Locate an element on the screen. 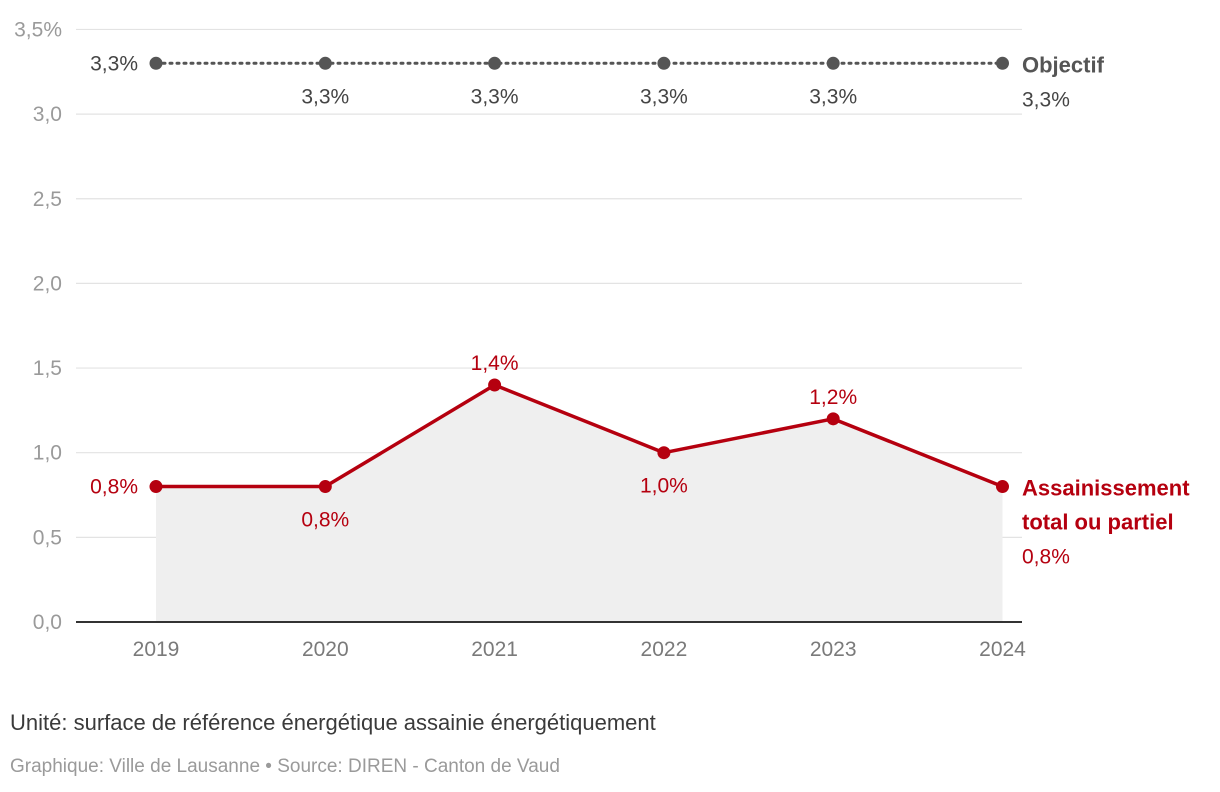 The height and width of the screenshot is (792, 1220). y-tick-label: 1,5 is located at coordinates (47, 368).